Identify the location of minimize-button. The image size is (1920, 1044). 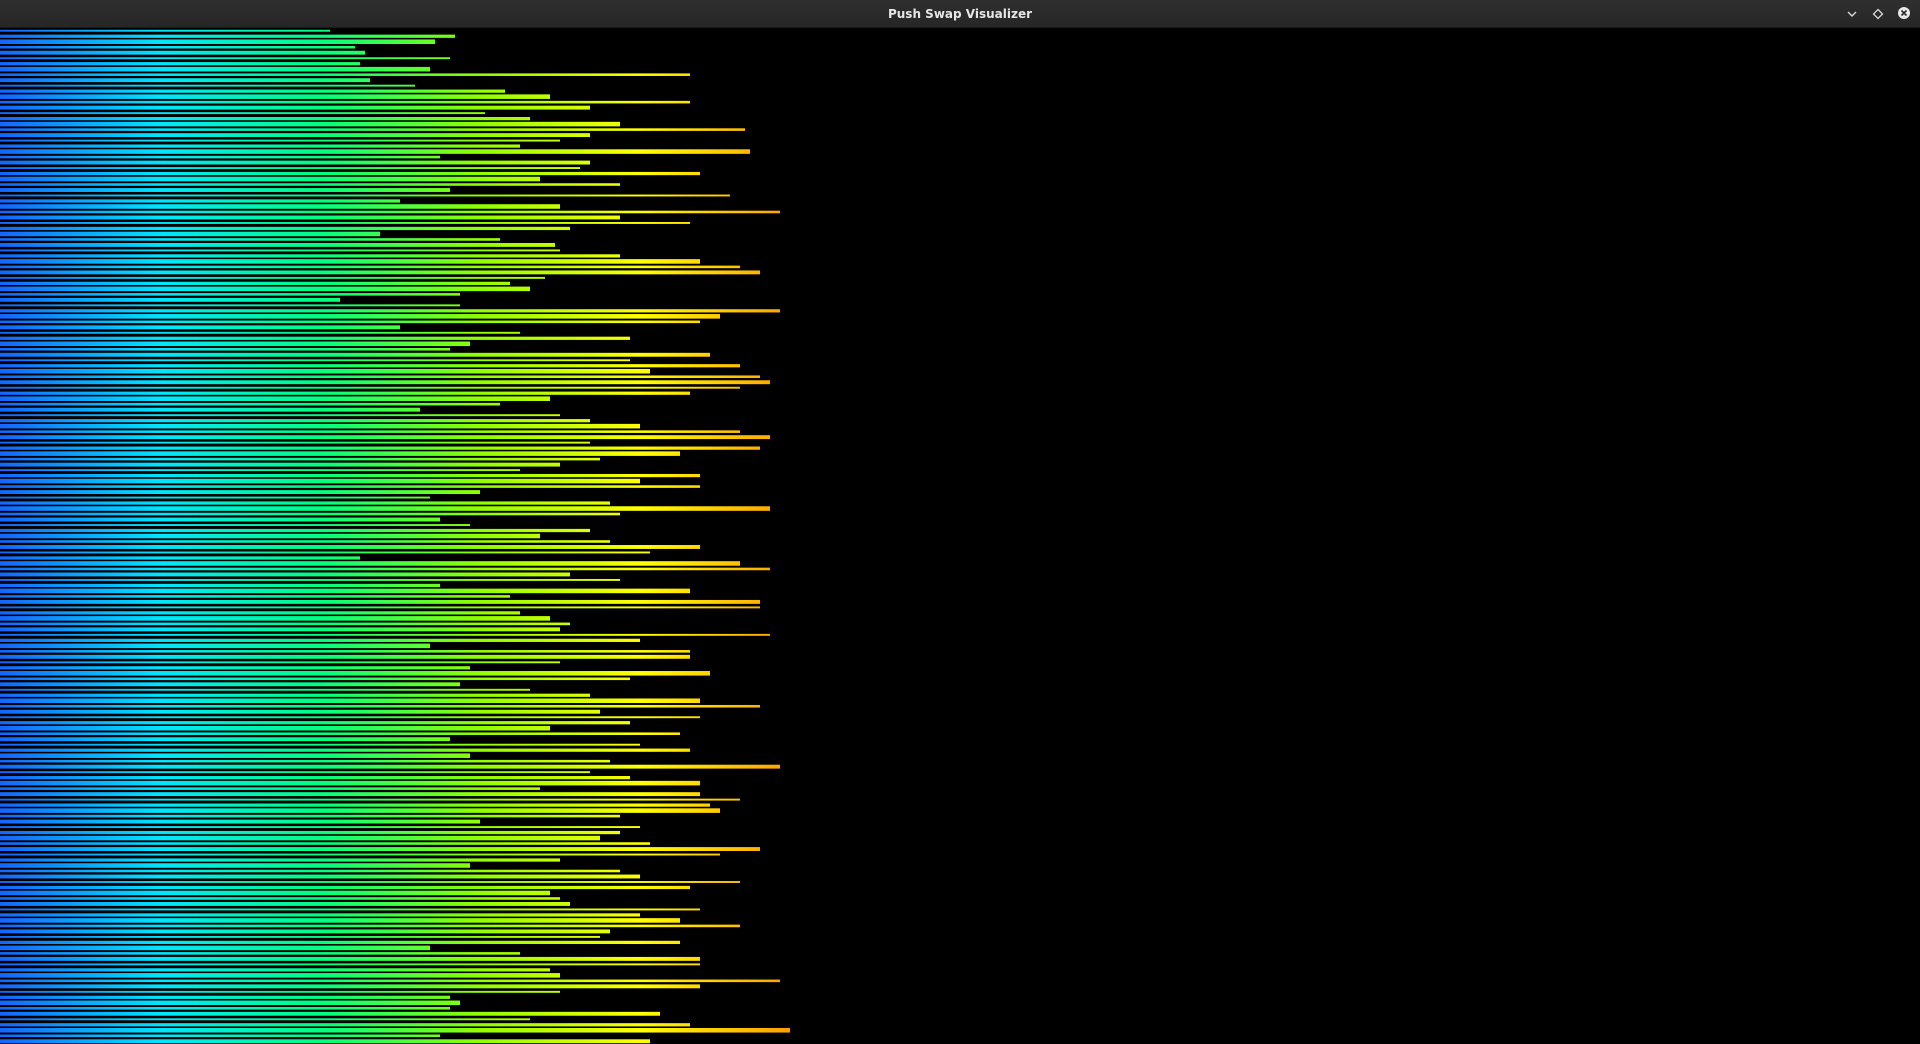
(1852, 14).